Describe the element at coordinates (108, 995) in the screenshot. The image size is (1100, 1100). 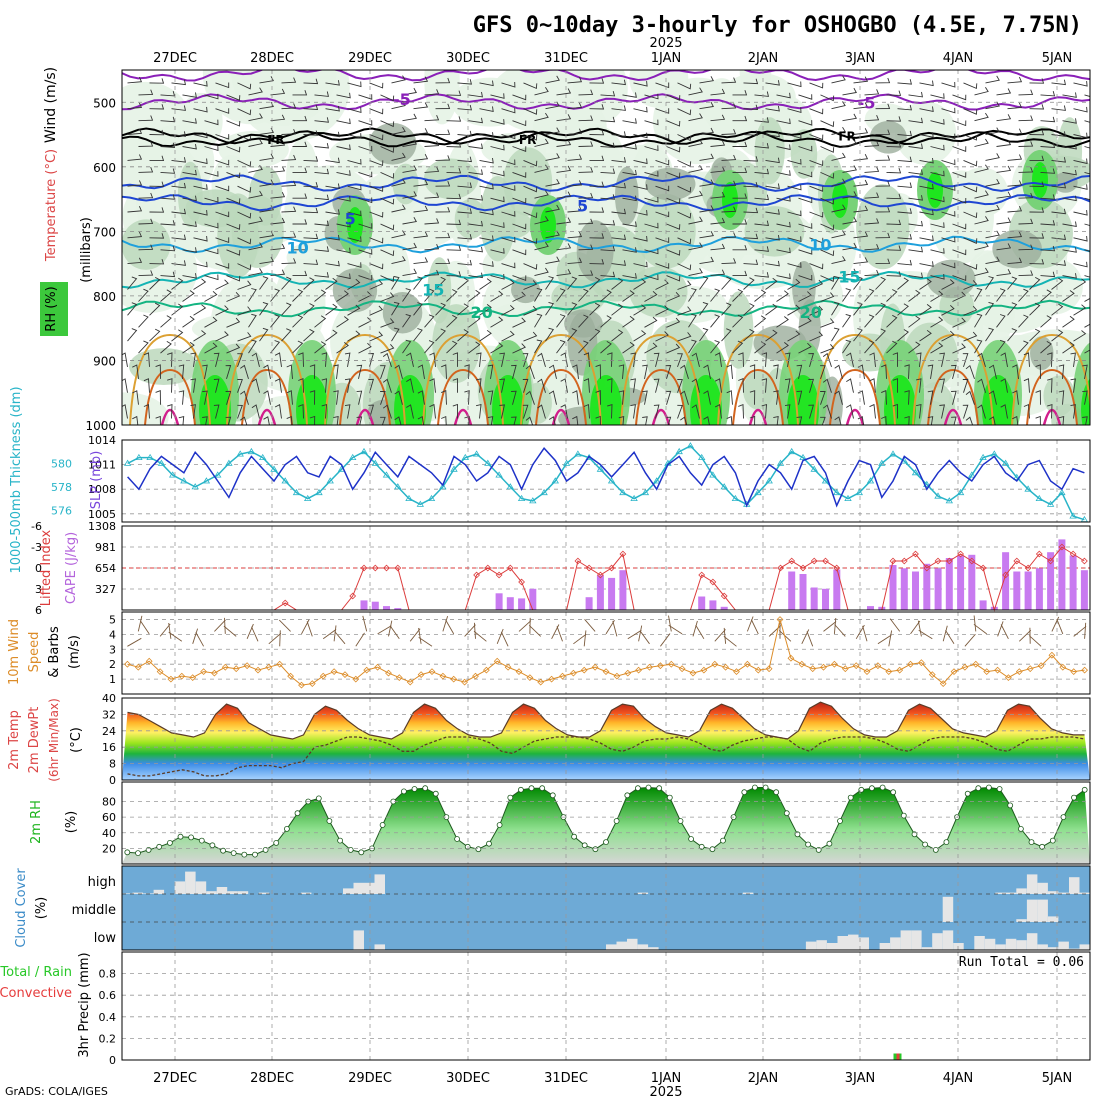
I see `ytick-label: 0.6` at that location.